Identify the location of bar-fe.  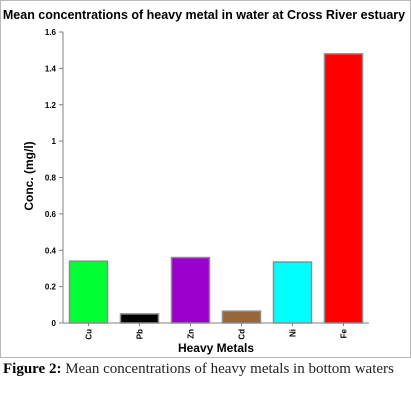
(343, 188).